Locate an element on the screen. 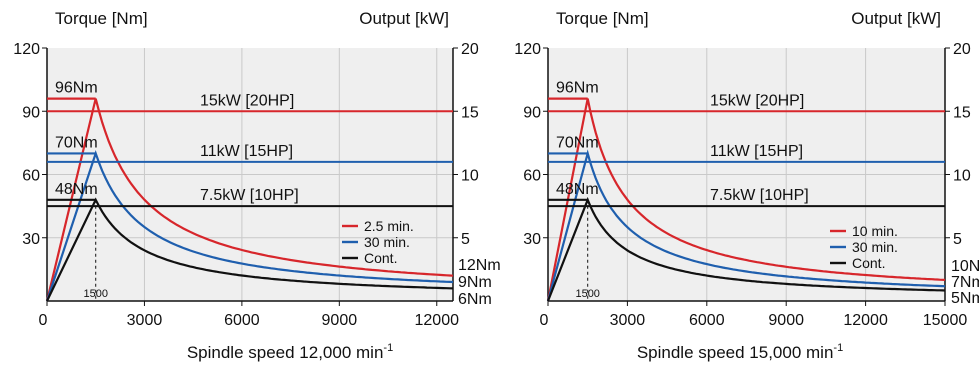 The width and height of the screenshot is (979, 377). series-3-end-label: 5Nm is located at coordinates (965, 298).